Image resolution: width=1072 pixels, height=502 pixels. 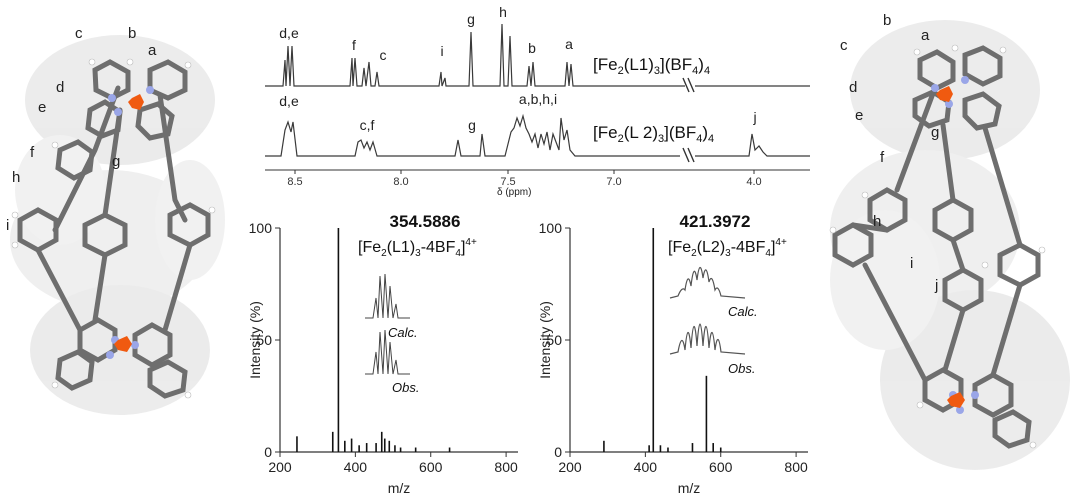 I want to click on nmr-tick-marks, so click(x=524, y=172).